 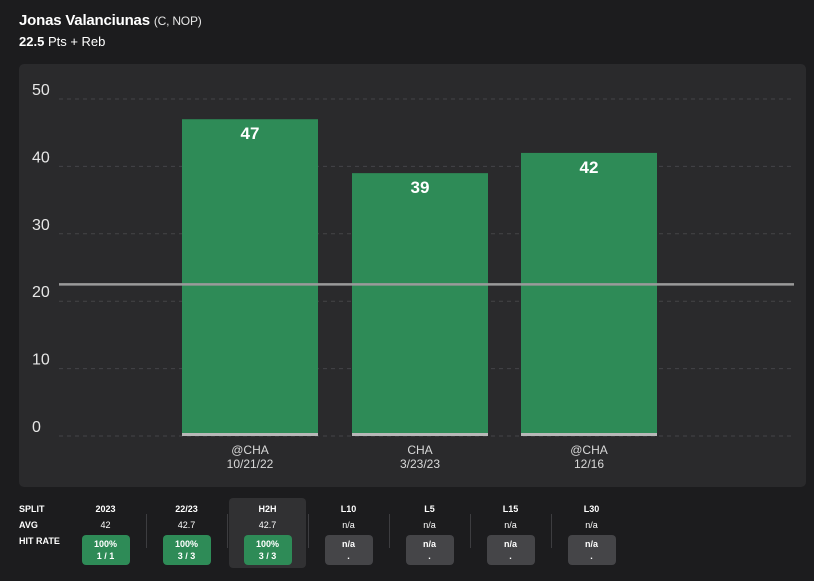 What do you see at coordinates (110, 41) in the screenshot?
I see `prop-line: 22.5 Pts + Reb` at bounding box center [110, 41].